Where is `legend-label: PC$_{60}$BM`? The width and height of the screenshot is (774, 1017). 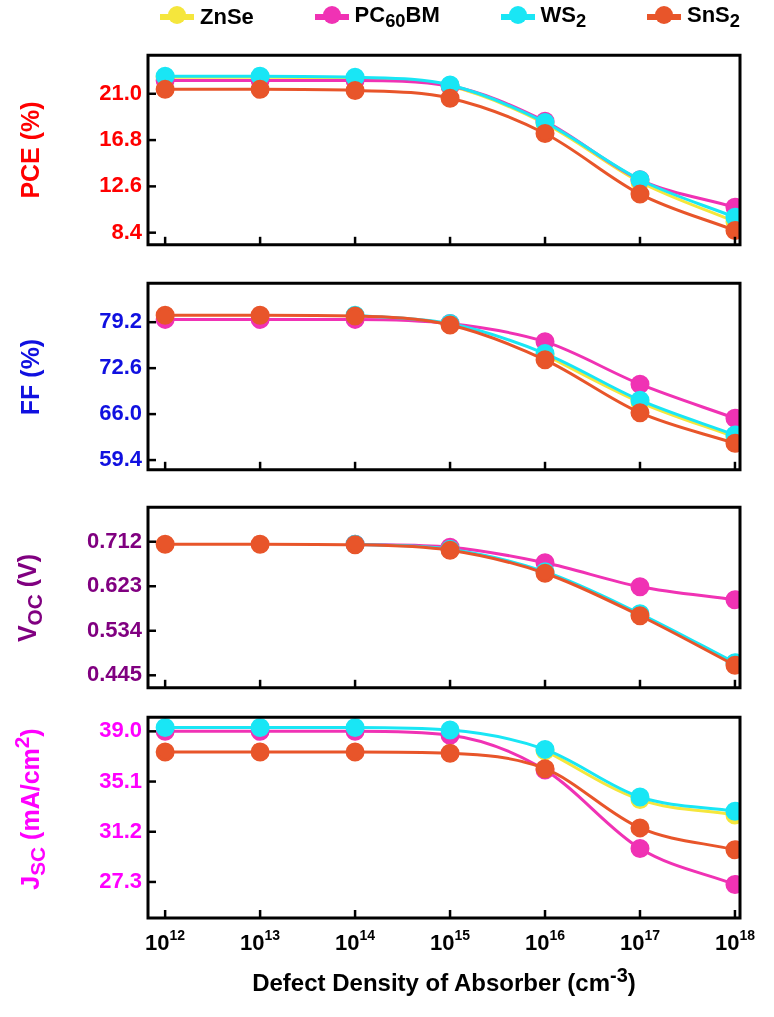 legend-label: PC$_{60}$BM is located at coordinates (397, 17).